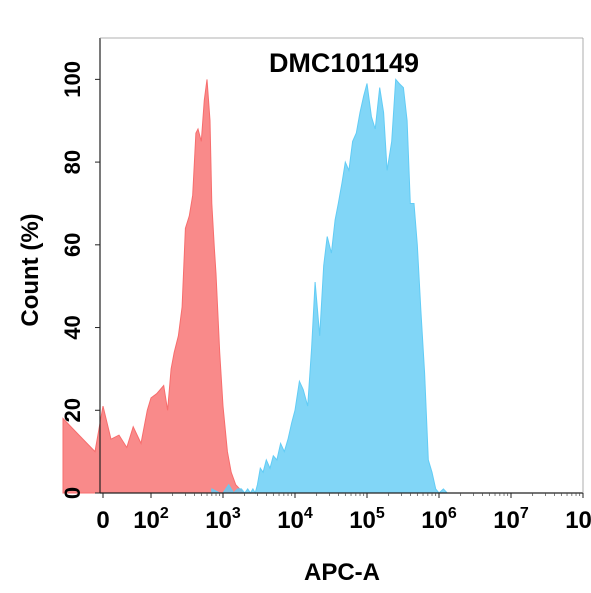 Image resolution: width=591 pixels, height=593 pixels. What do you see at coordinates (102, 520) in the screenshot?
I see `x-tick-label: 0` at bounding box center [102, 520].